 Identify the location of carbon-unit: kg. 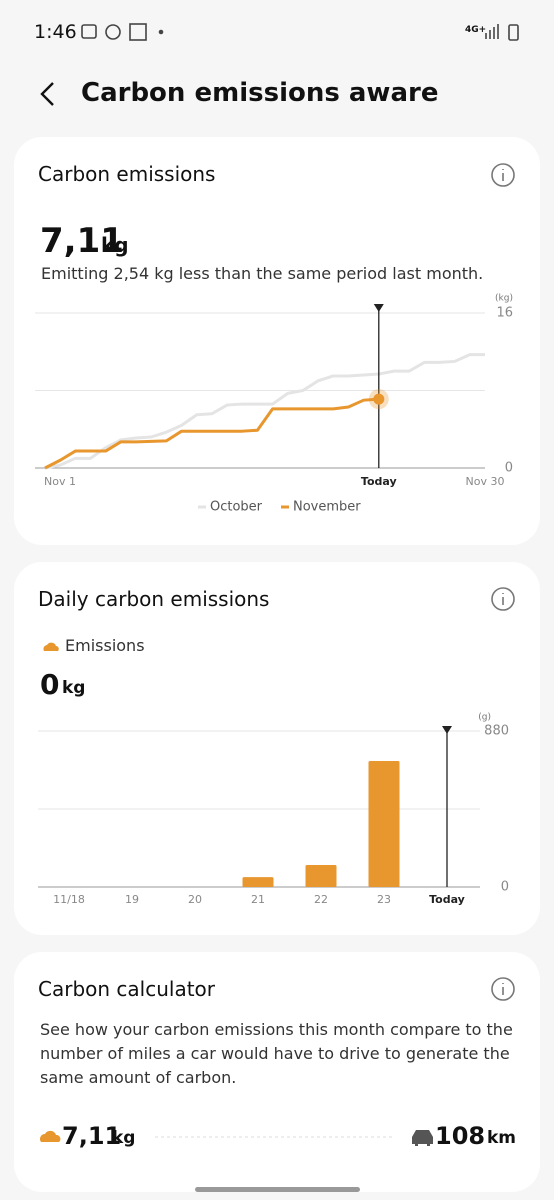
(124, 1138).